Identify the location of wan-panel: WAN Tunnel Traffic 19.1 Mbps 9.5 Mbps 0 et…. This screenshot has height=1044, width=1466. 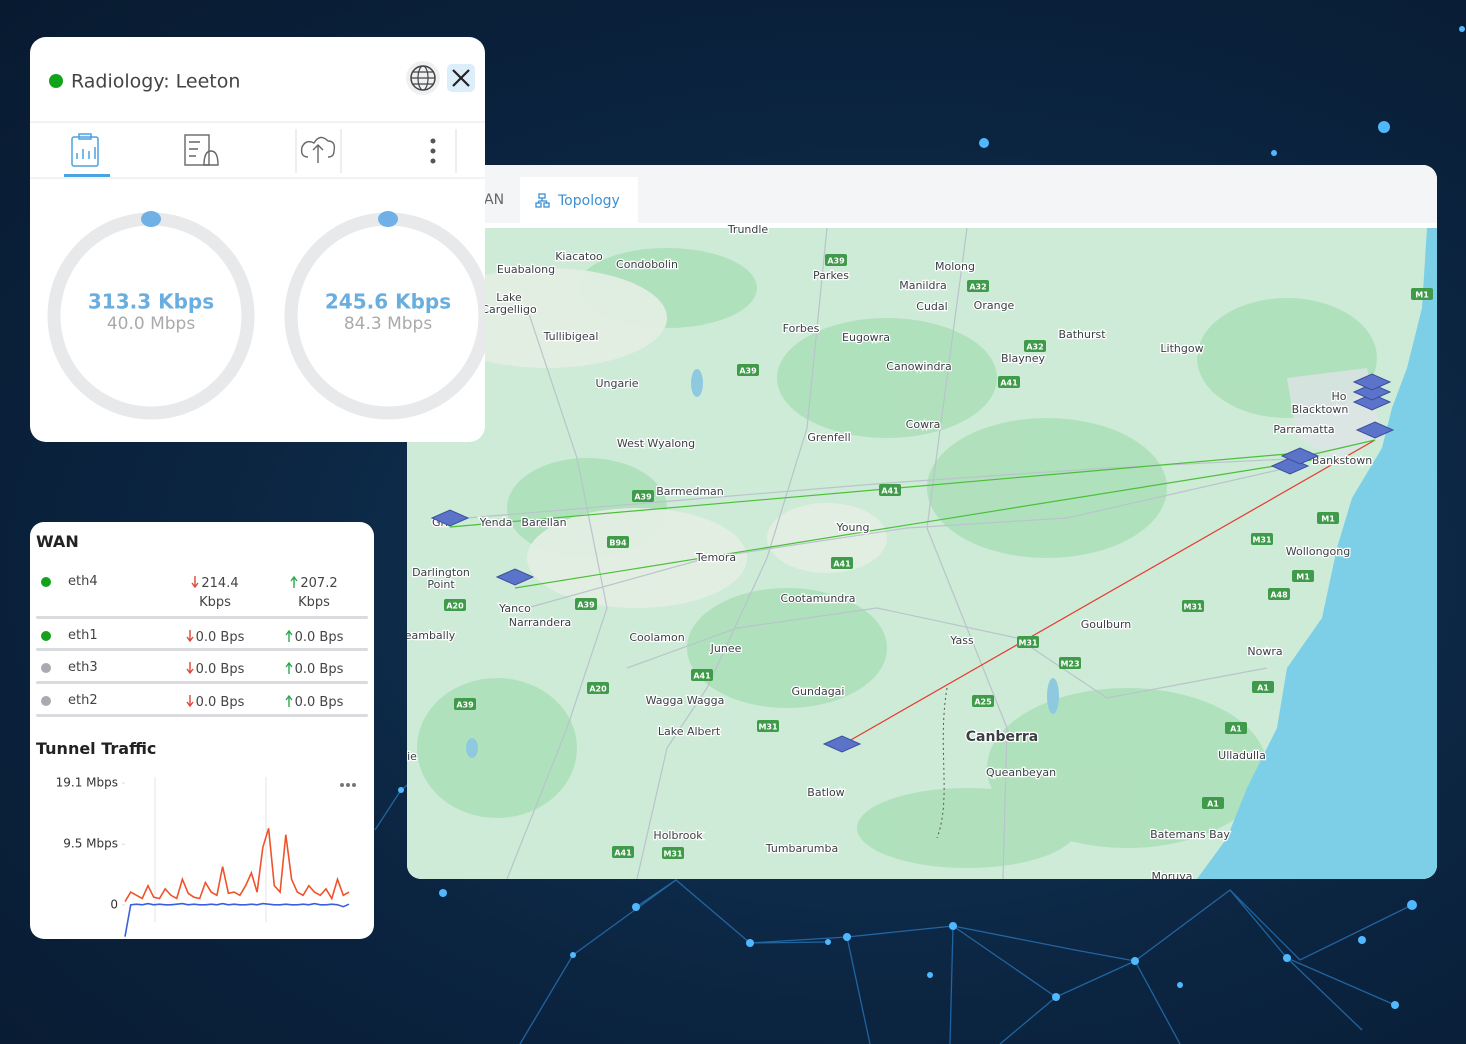
(202, 730).